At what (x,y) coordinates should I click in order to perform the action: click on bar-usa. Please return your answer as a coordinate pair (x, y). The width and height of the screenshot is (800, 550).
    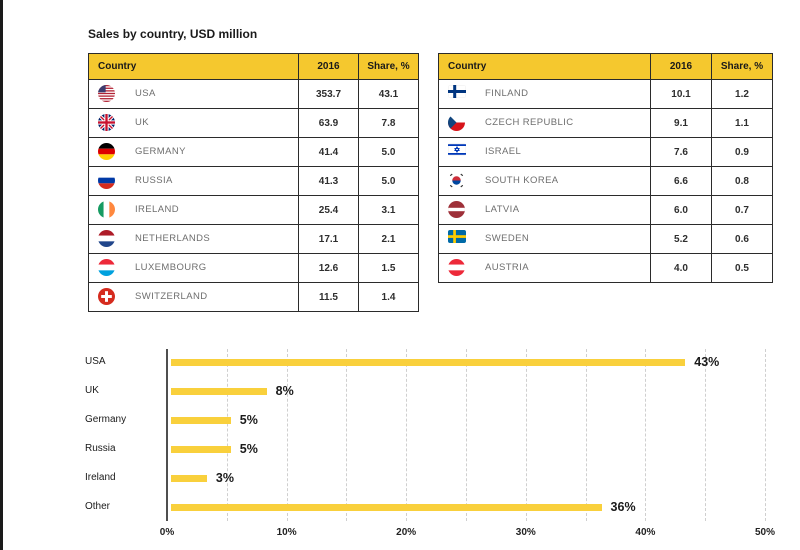
    Looking at the image, I should click on (428, 362).